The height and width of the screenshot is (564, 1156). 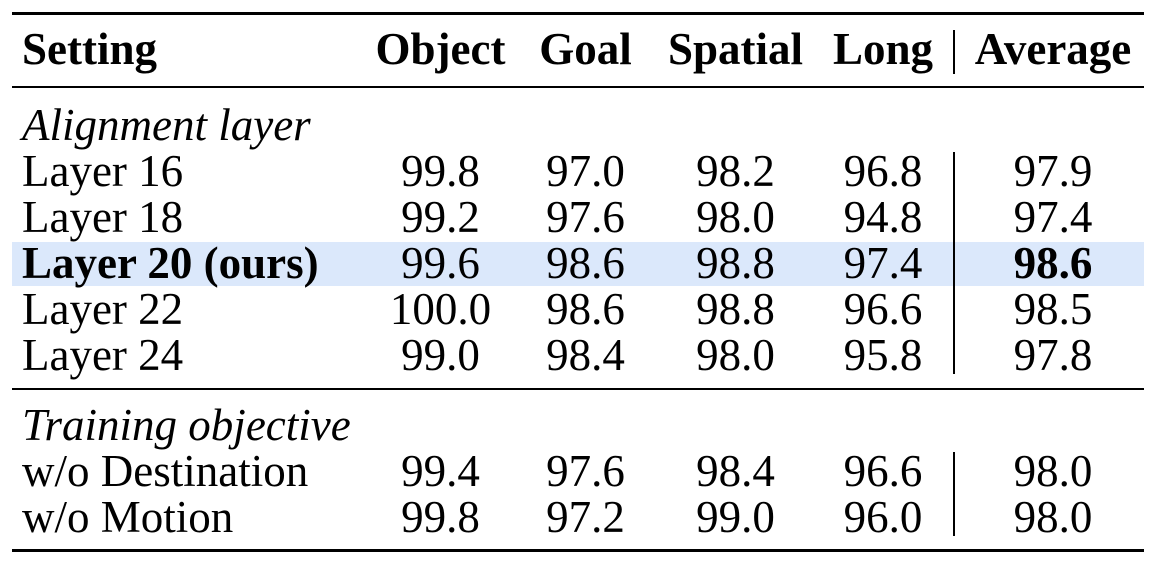 I want to click on row-setting: Layer 16, so click(x=103, y=171).